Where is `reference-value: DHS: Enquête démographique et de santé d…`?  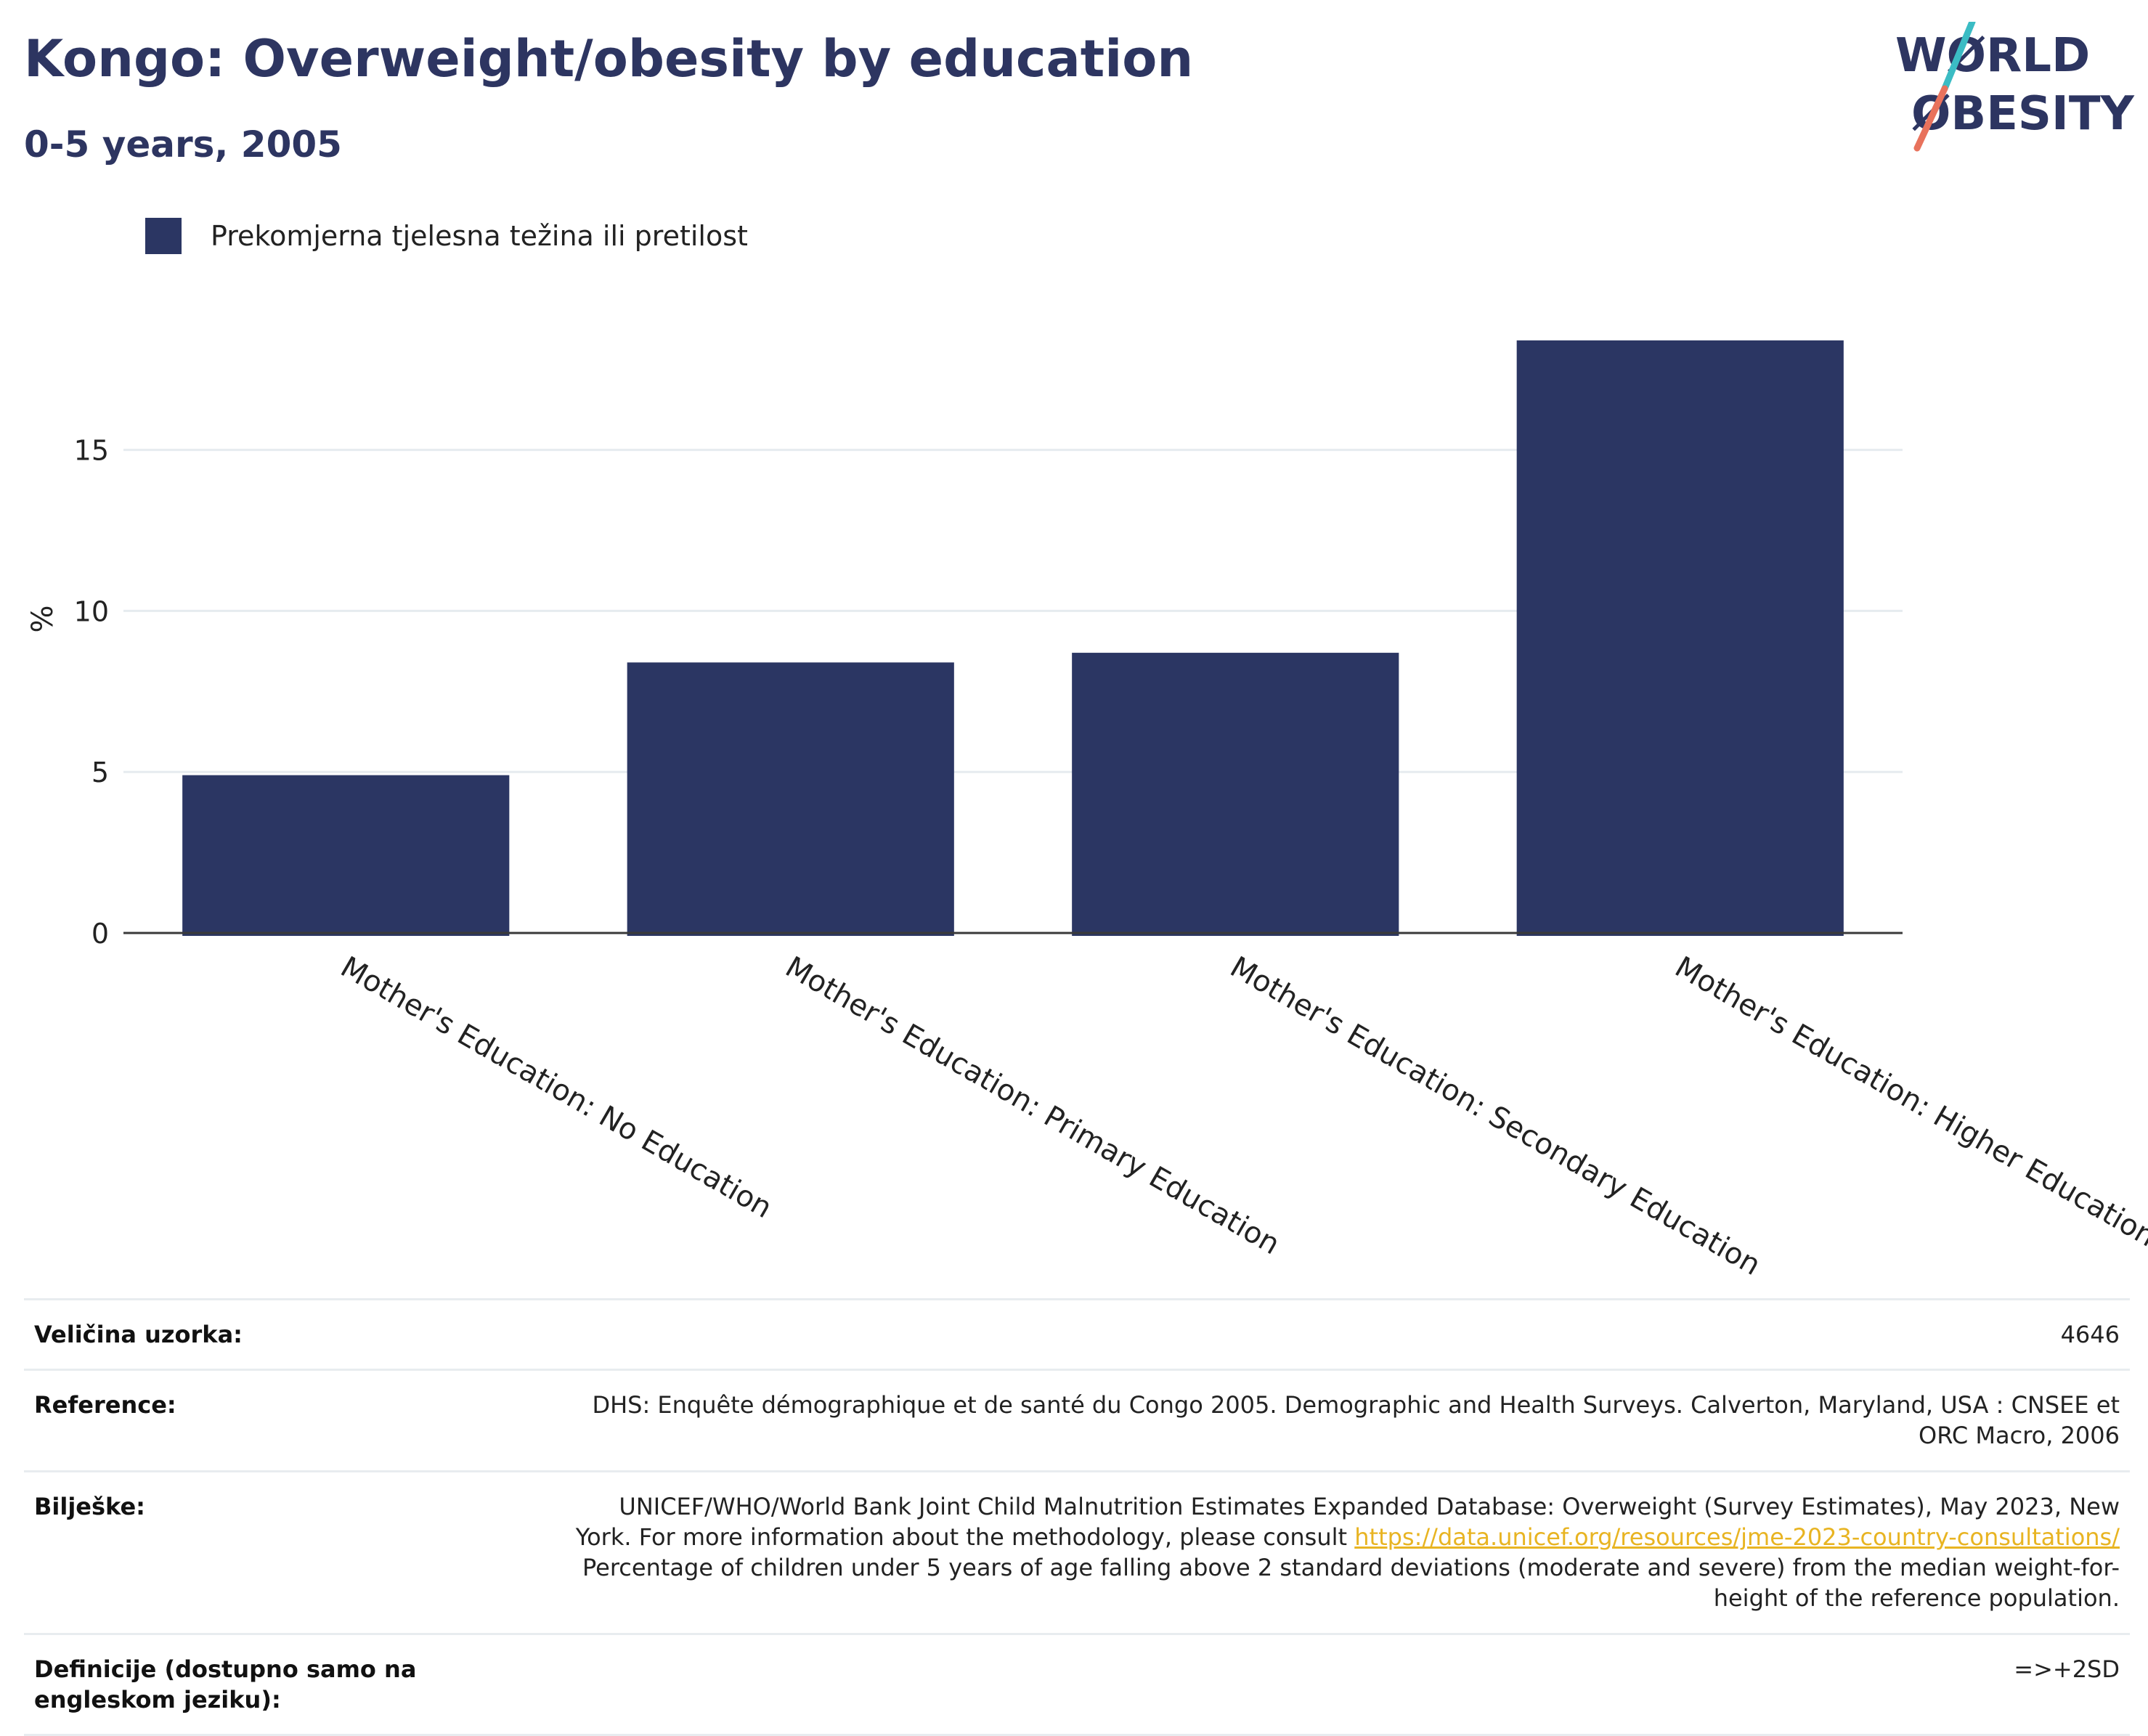 reference-value: DHS: Enquête démographique et de santé d… is located at coordinates (1341, 1420).